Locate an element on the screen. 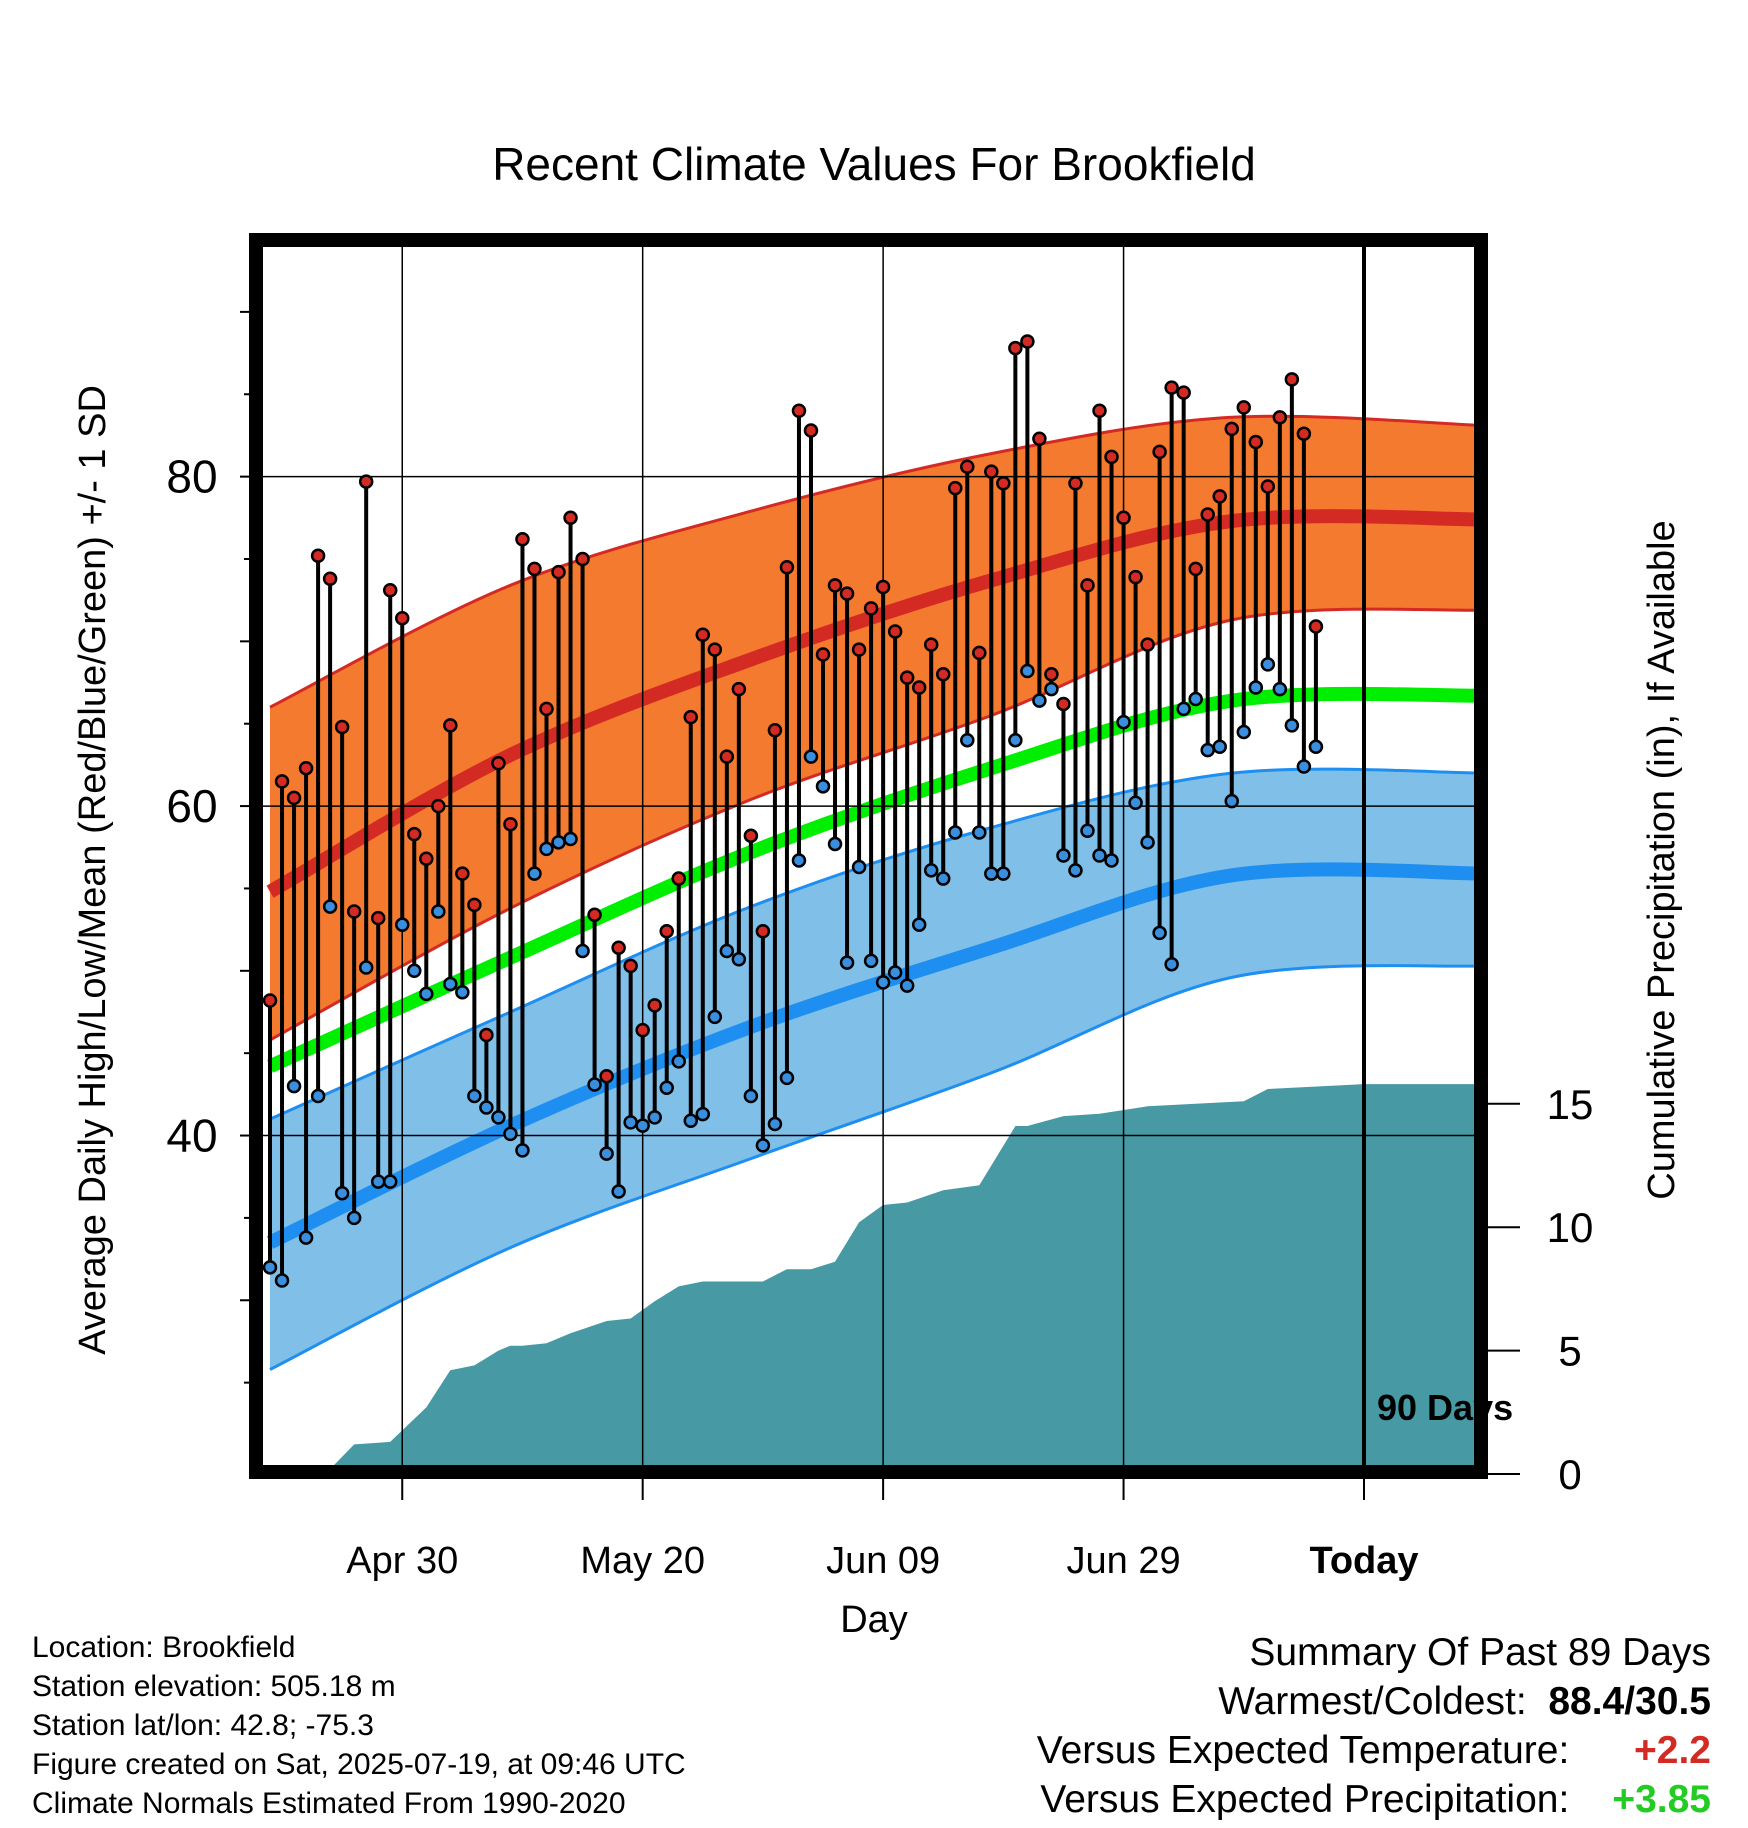  summary-precip: Versus Expected Precipitation: +3.85 is located at coordinates (1374, 1799).